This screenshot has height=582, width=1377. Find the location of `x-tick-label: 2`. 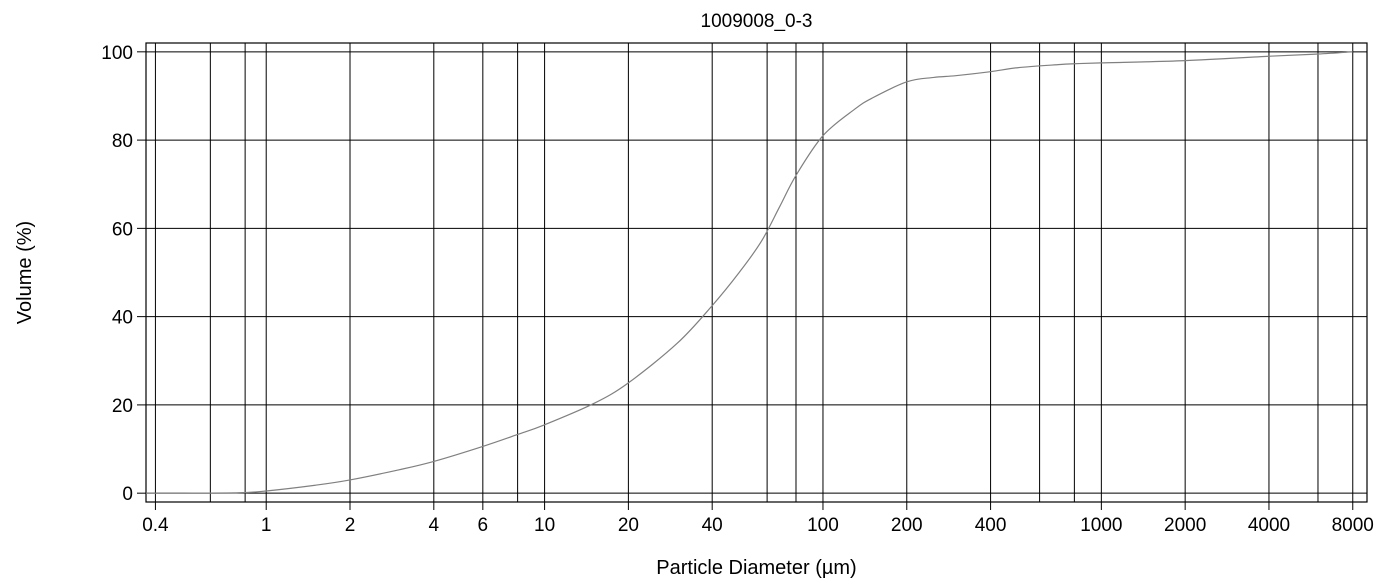

x-tick-label: 2 is located at coordinates (350, 525).